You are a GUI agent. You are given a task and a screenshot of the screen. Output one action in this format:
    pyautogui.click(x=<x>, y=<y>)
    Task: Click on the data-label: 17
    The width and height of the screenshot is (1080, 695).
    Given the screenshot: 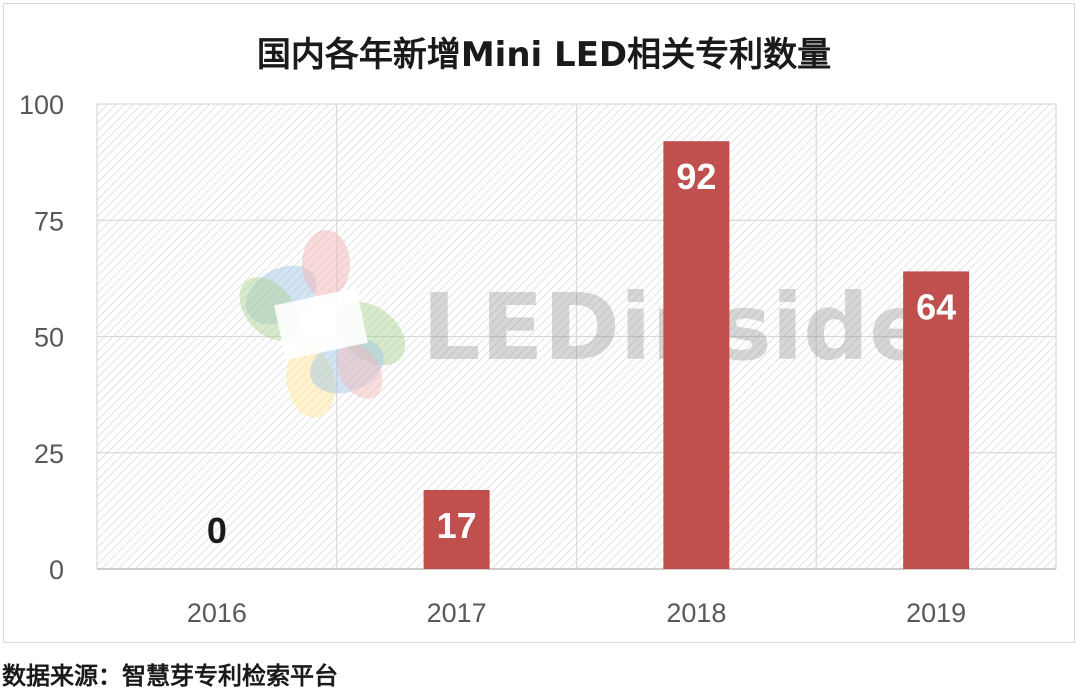 What is the action you would take?
    pyautogui.click(x=457, y=525)
    